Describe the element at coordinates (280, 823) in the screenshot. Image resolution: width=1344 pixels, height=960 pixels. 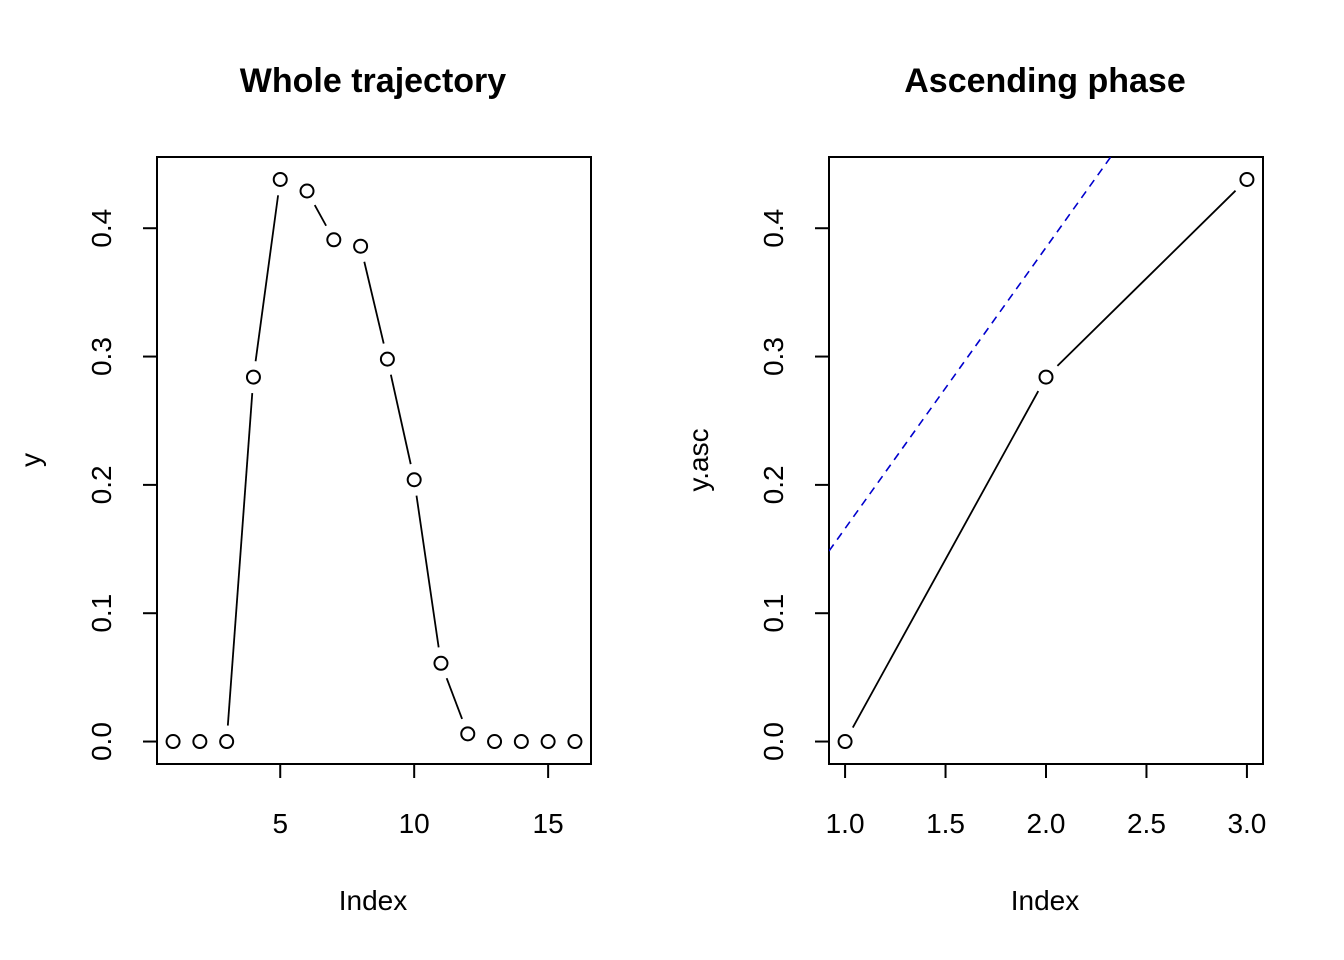
I see `x-tick-label: 5` at that location.